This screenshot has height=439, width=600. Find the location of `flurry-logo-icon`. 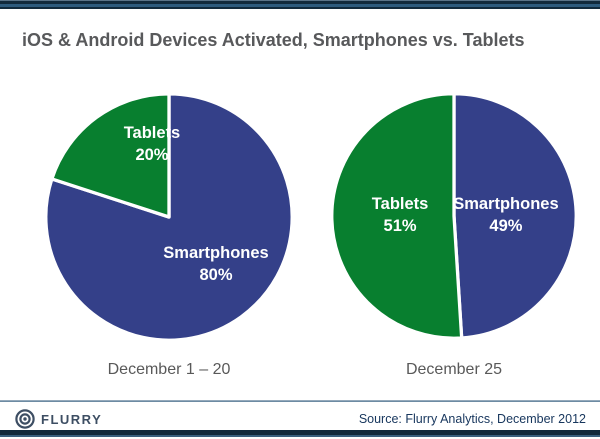

flurry-logo-icon is located at coordinates (25, 419).